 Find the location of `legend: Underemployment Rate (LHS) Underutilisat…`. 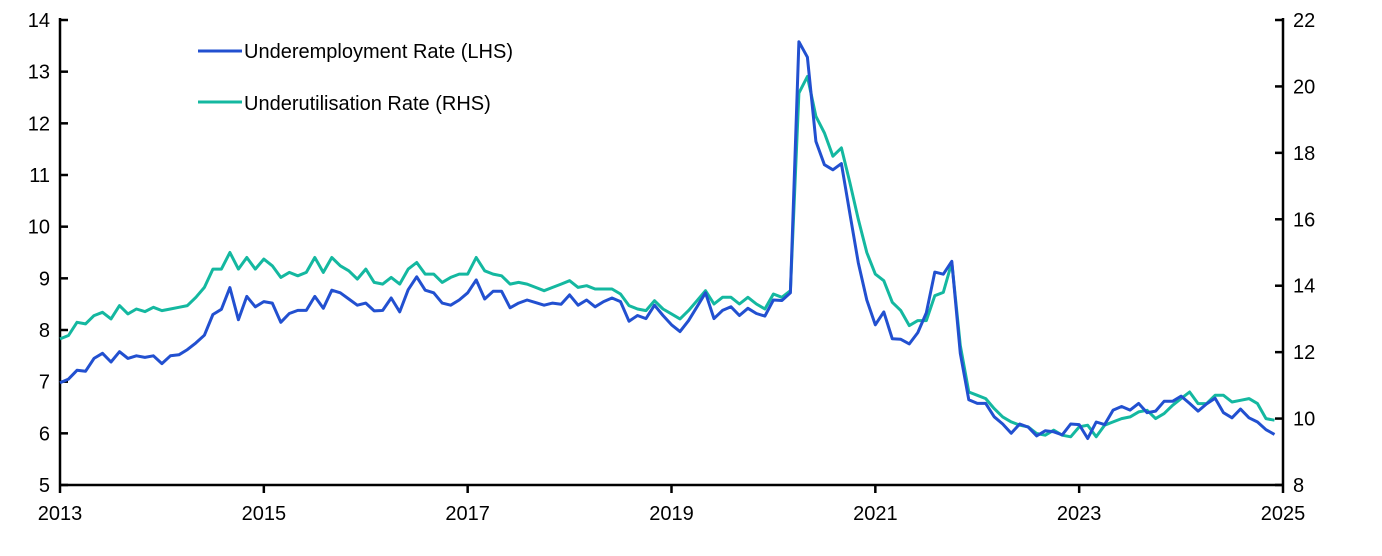

legend: Underemployment Rate (LHS) Underutilisat… is located at coordinates (355, 78).